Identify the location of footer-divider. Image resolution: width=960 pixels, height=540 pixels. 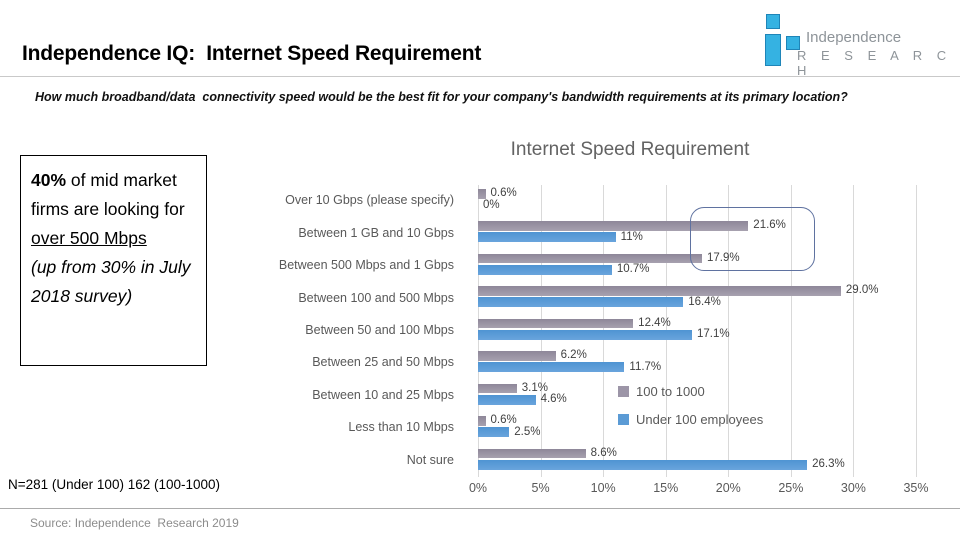
(480, 508).